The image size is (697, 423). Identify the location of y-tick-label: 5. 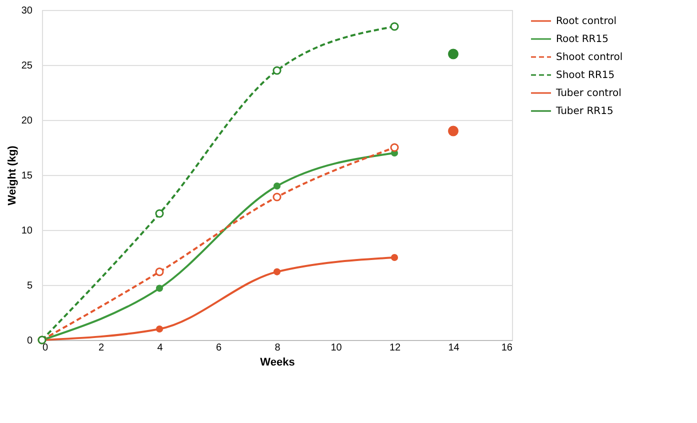
(29, 286).